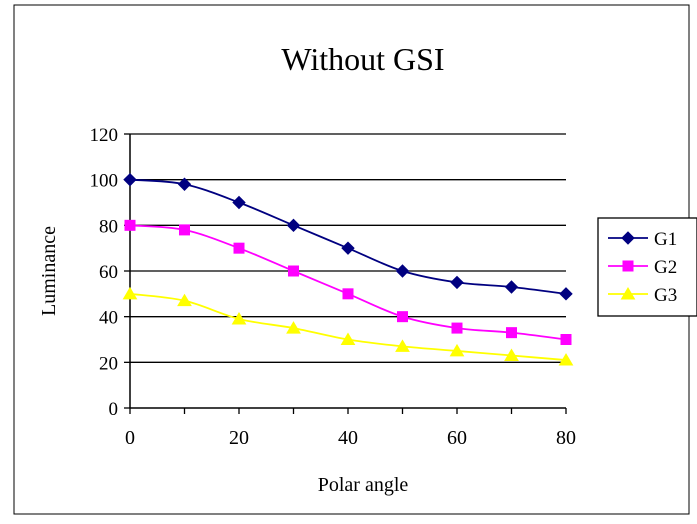 This screenshot has width=697, height=524. I want to click on legend-label: G3, so click(665, 295).